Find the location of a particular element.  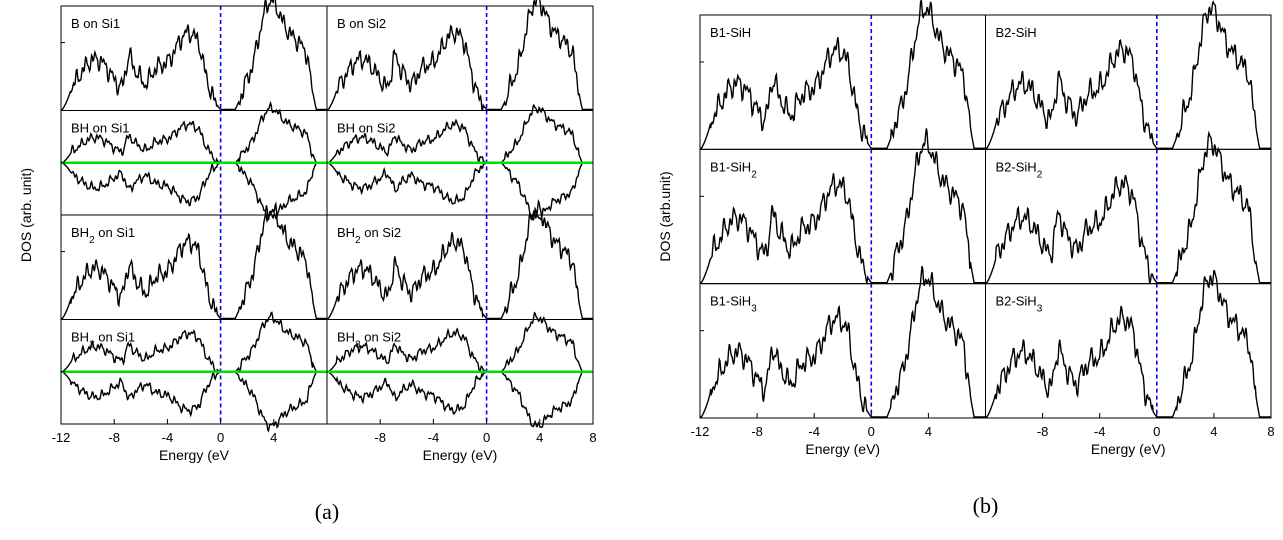

dos-panel: B2-SiH2 is located at coordinates (1128, 207).